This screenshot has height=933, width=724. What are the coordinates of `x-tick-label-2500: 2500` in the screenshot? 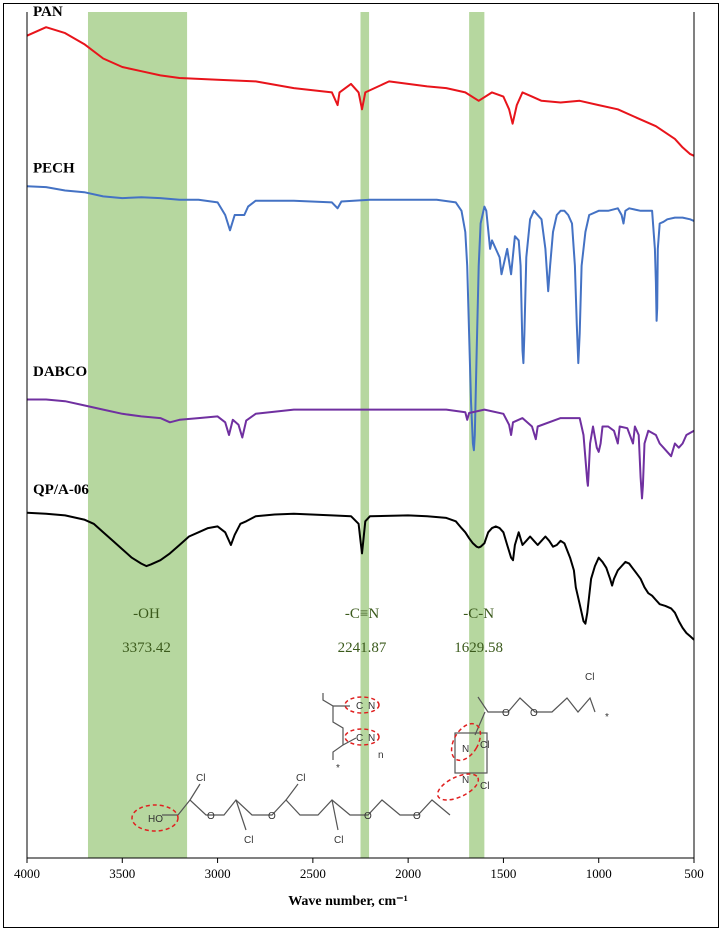 It's located at (313, 873).